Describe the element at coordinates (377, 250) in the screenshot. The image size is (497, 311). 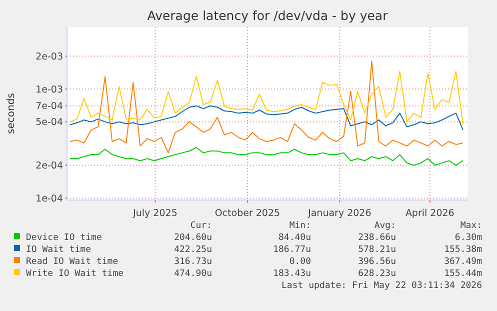
I see `text: 578.21u` at that location.